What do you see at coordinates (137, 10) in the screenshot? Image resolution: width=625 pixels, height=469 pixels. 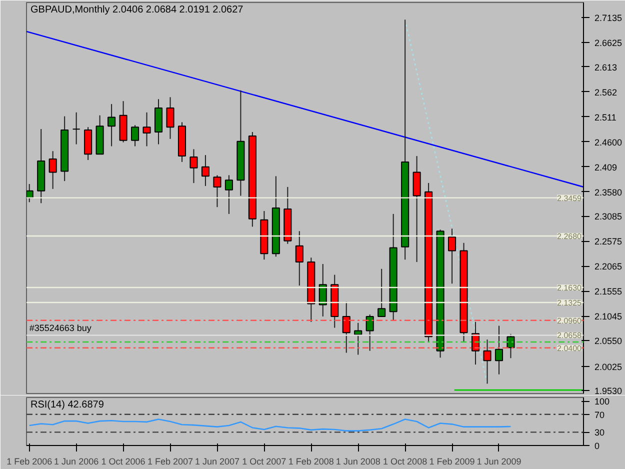 I see `chart-title: GBPAUD,Monthly 2.0406 2.0684 2.0191 2.0627` at bounding box center [137, 10].